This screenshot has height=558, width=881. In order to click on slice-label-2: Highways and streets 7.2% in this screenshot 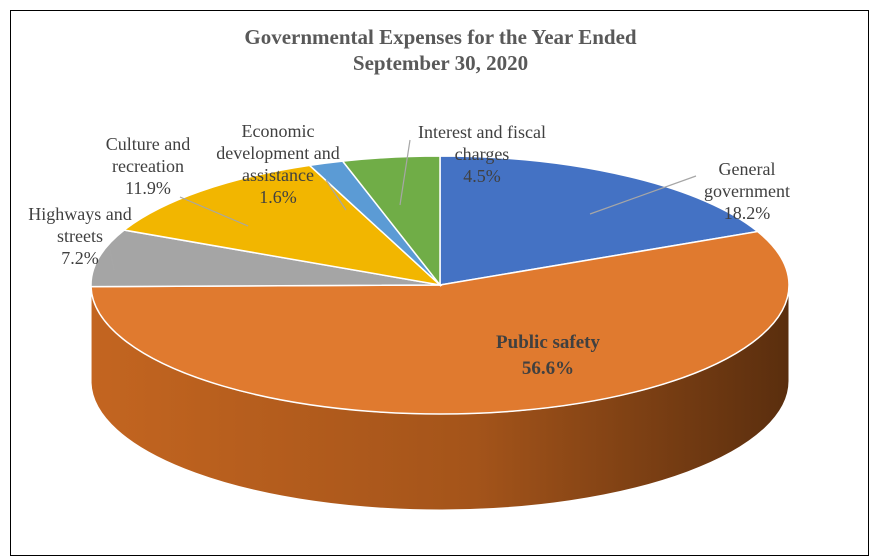, I will do `click(79, 236)`.